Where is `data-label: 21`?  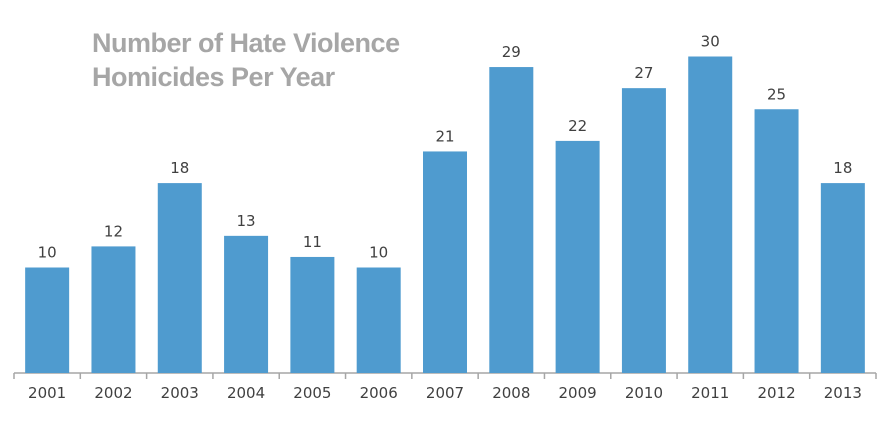
data-label: 21 is located at coordinates (444, 136).